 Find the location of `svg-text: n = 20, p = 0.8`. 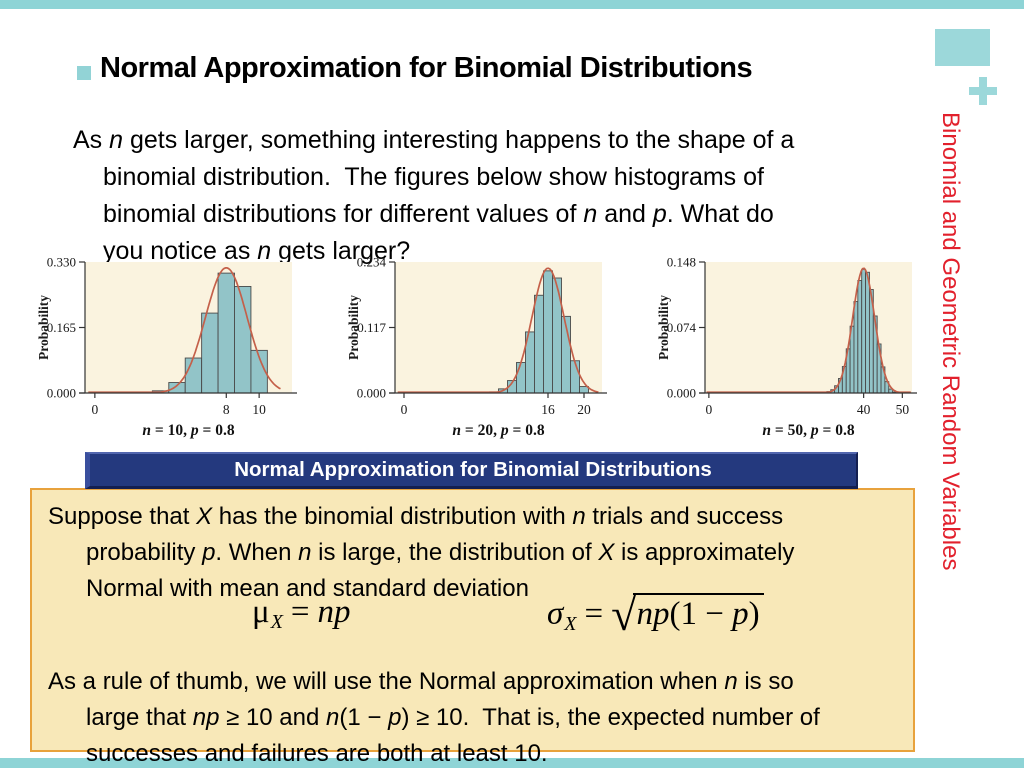

svg-text: n = 20, p = 0.8 is located at coordinates (498, 430).